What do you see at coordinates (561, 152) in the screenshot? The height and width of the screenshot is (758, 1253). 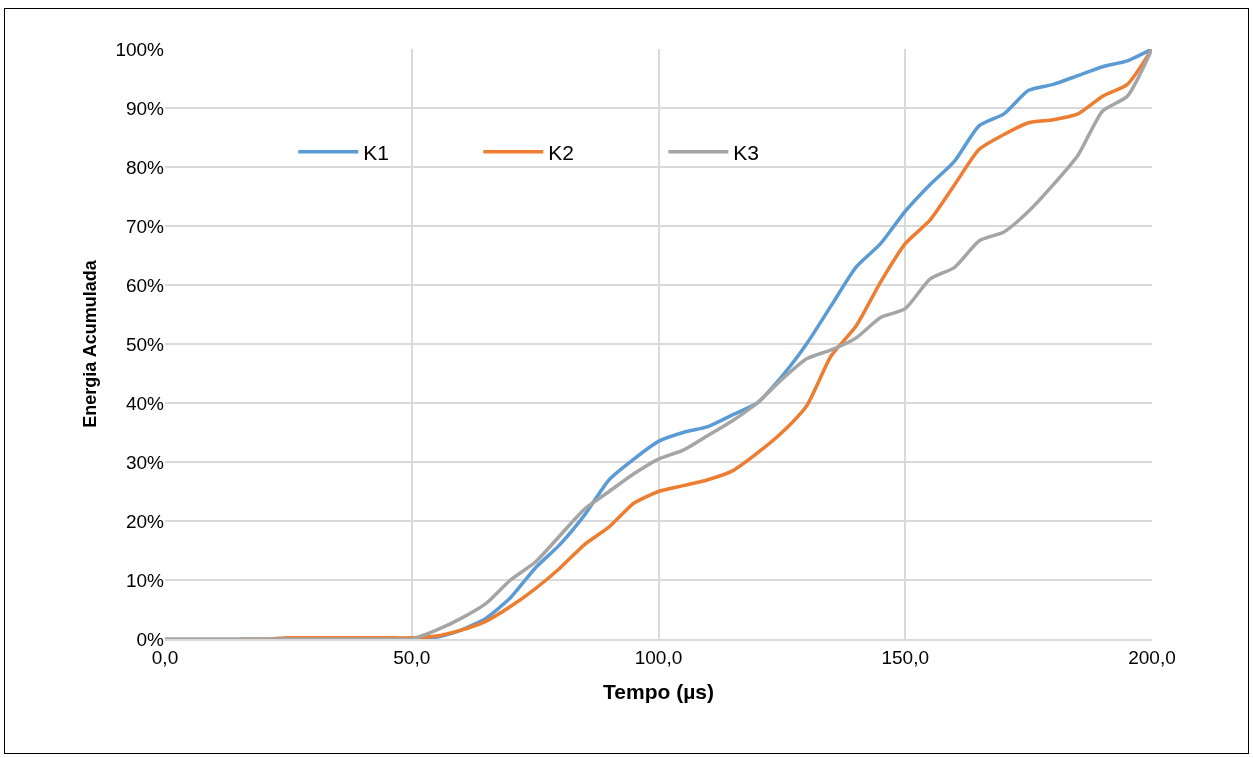 I see `legend-label: K2` at bounding box center [561, 152].